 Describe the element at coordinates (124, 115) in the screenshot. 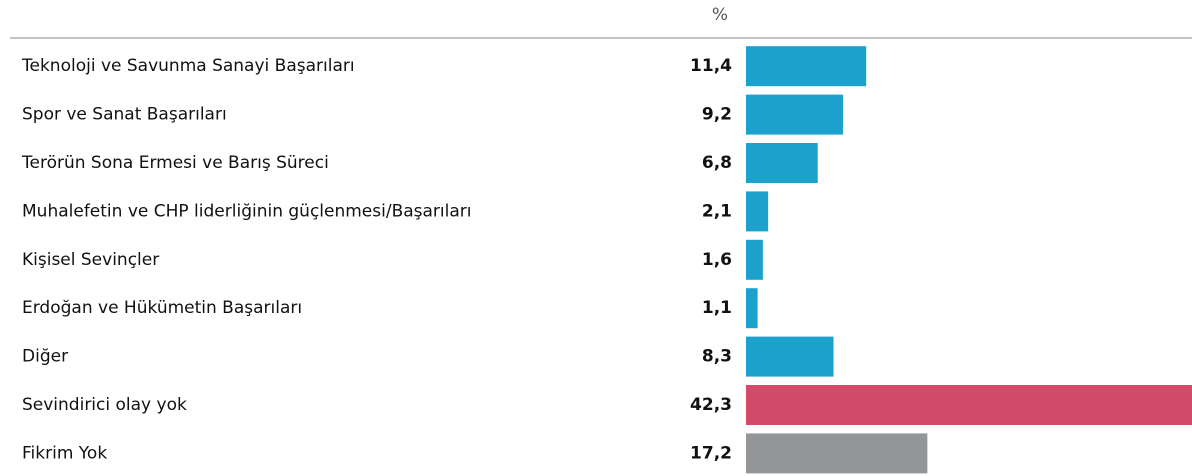

I see `category-label: Spor ve Sanat Başarıları` at that location.